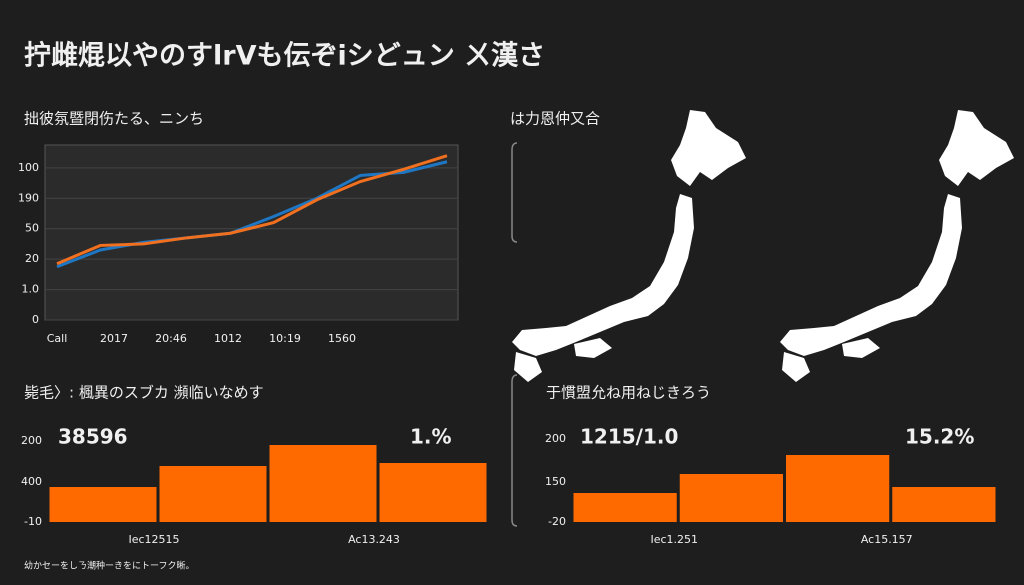 The image size is (1024, 585). Describe the element at coordinates (171, 338) in the screenshot. I see `x-tick-label: 20:46` at that location.